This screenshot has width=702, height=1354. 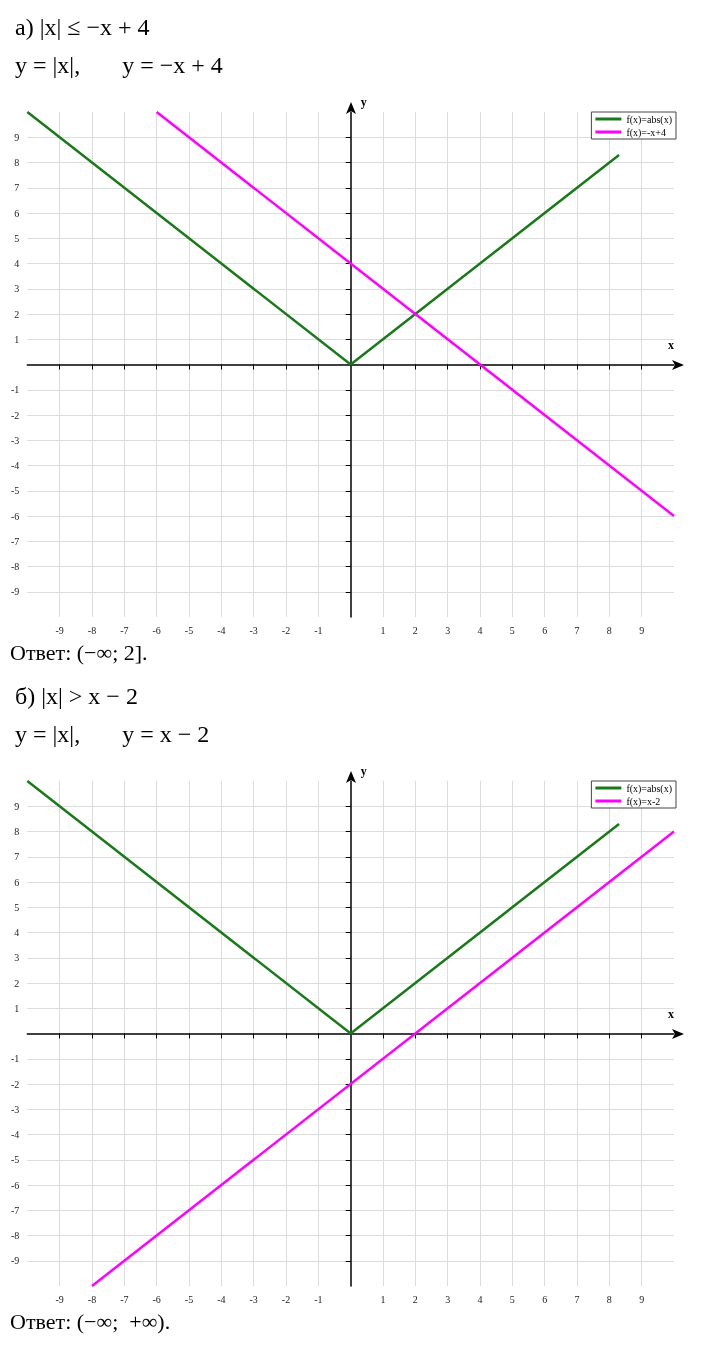 I want to click on chart-title: б) |x| > x − 2, so click(x=76, y=696).